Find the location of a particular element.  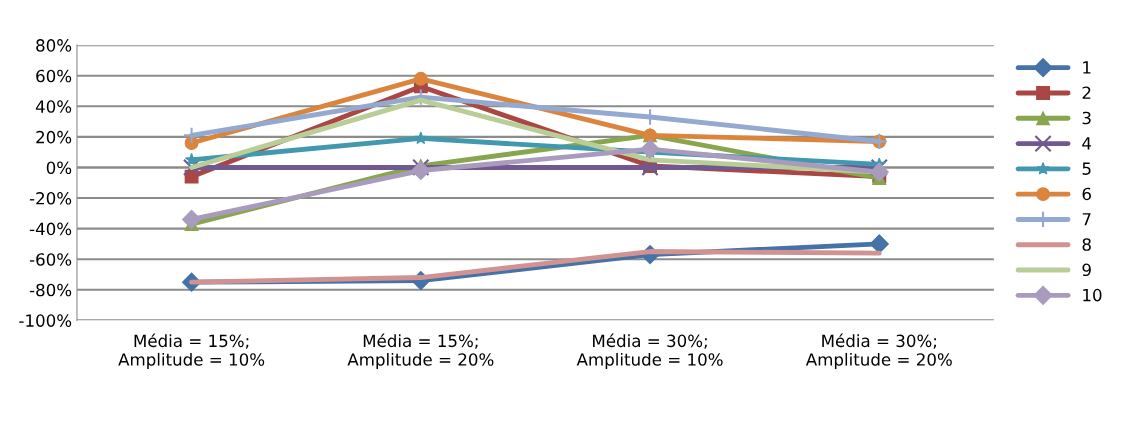

y-tick-label: 40% is located at coordinates (53, 106).